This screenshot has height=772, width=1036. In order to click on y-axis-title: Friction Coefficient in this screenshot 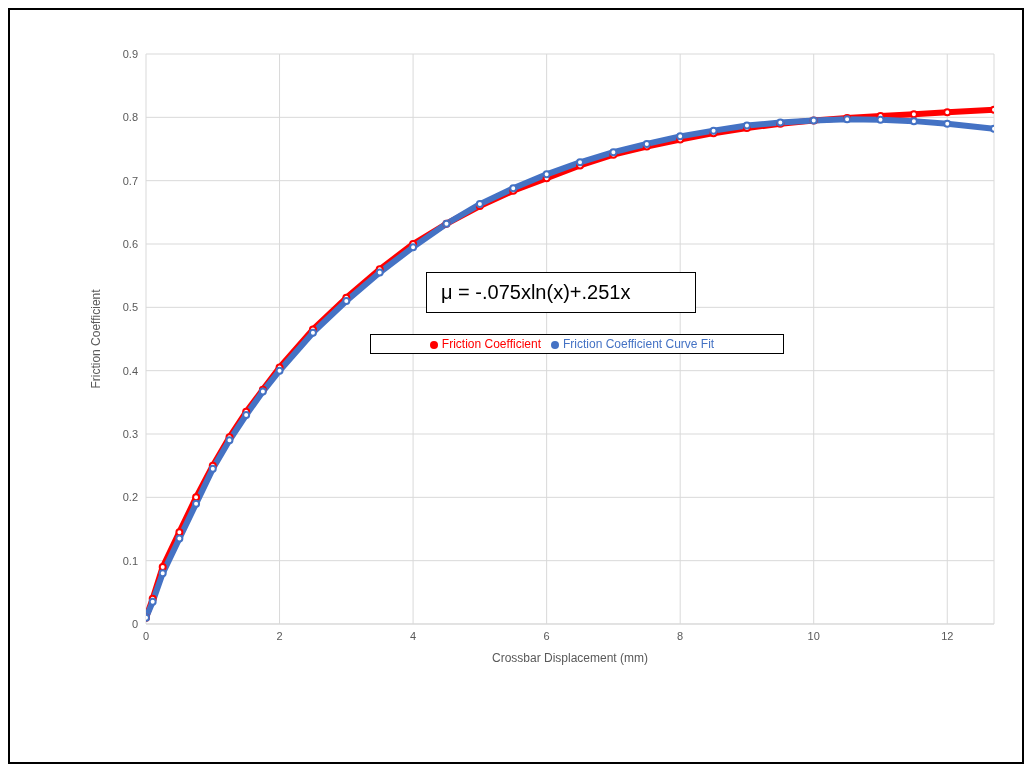, I will do `click(96, 338)`.